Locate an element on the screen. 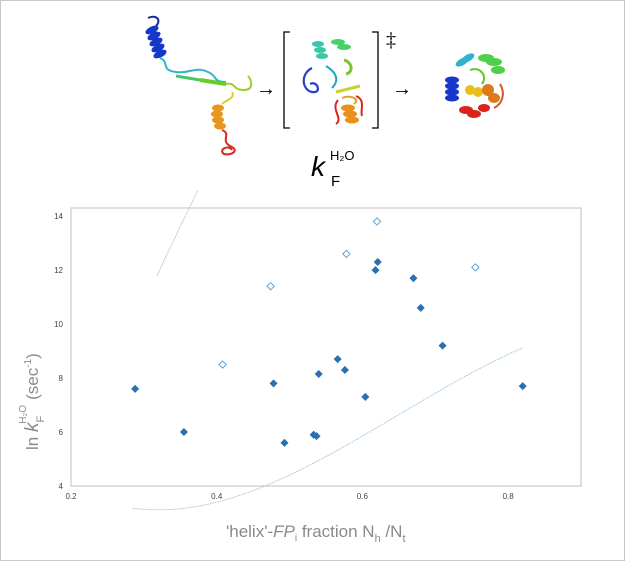 The image size is (625, 561). y-tick-label: 12 is located at coordinates (58, 270).